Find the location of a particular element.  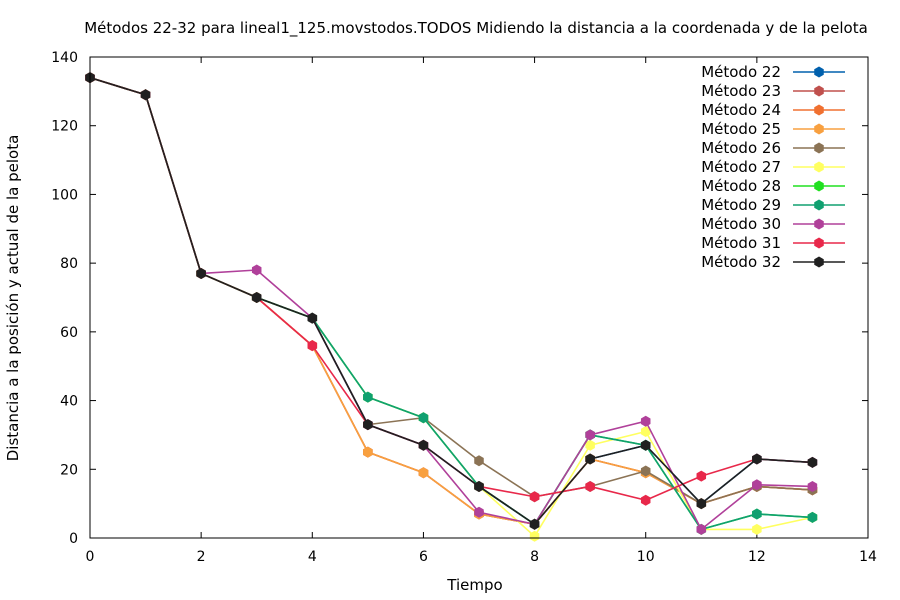

legend-item: Método 29 is located at coordinates (773, 205).